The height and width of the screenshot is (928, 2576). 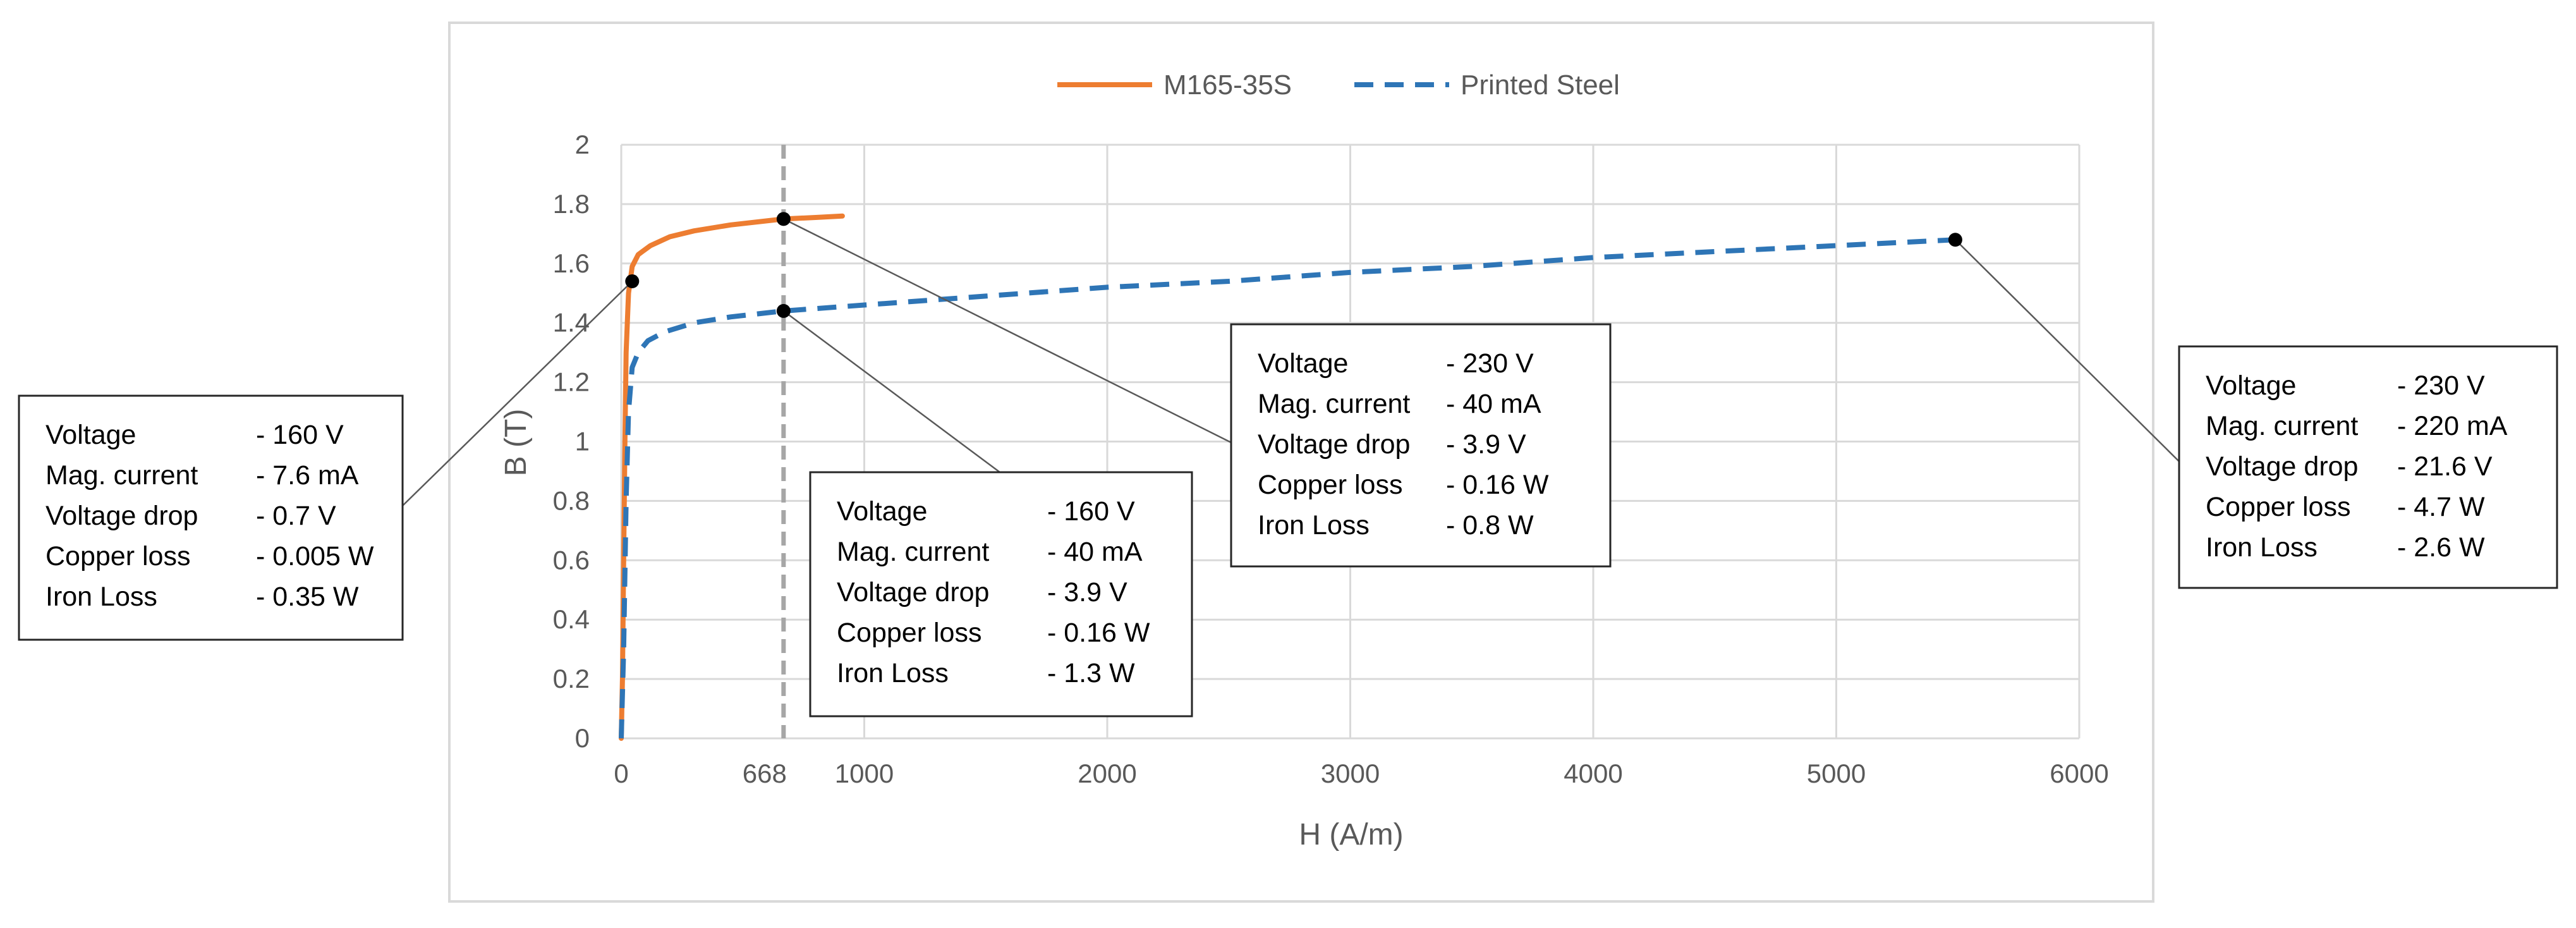 What do you see at coordinates (1227, 85) in the screenshot?
I see `legend-label: M165-35S` at bounding box center [1227, 85].